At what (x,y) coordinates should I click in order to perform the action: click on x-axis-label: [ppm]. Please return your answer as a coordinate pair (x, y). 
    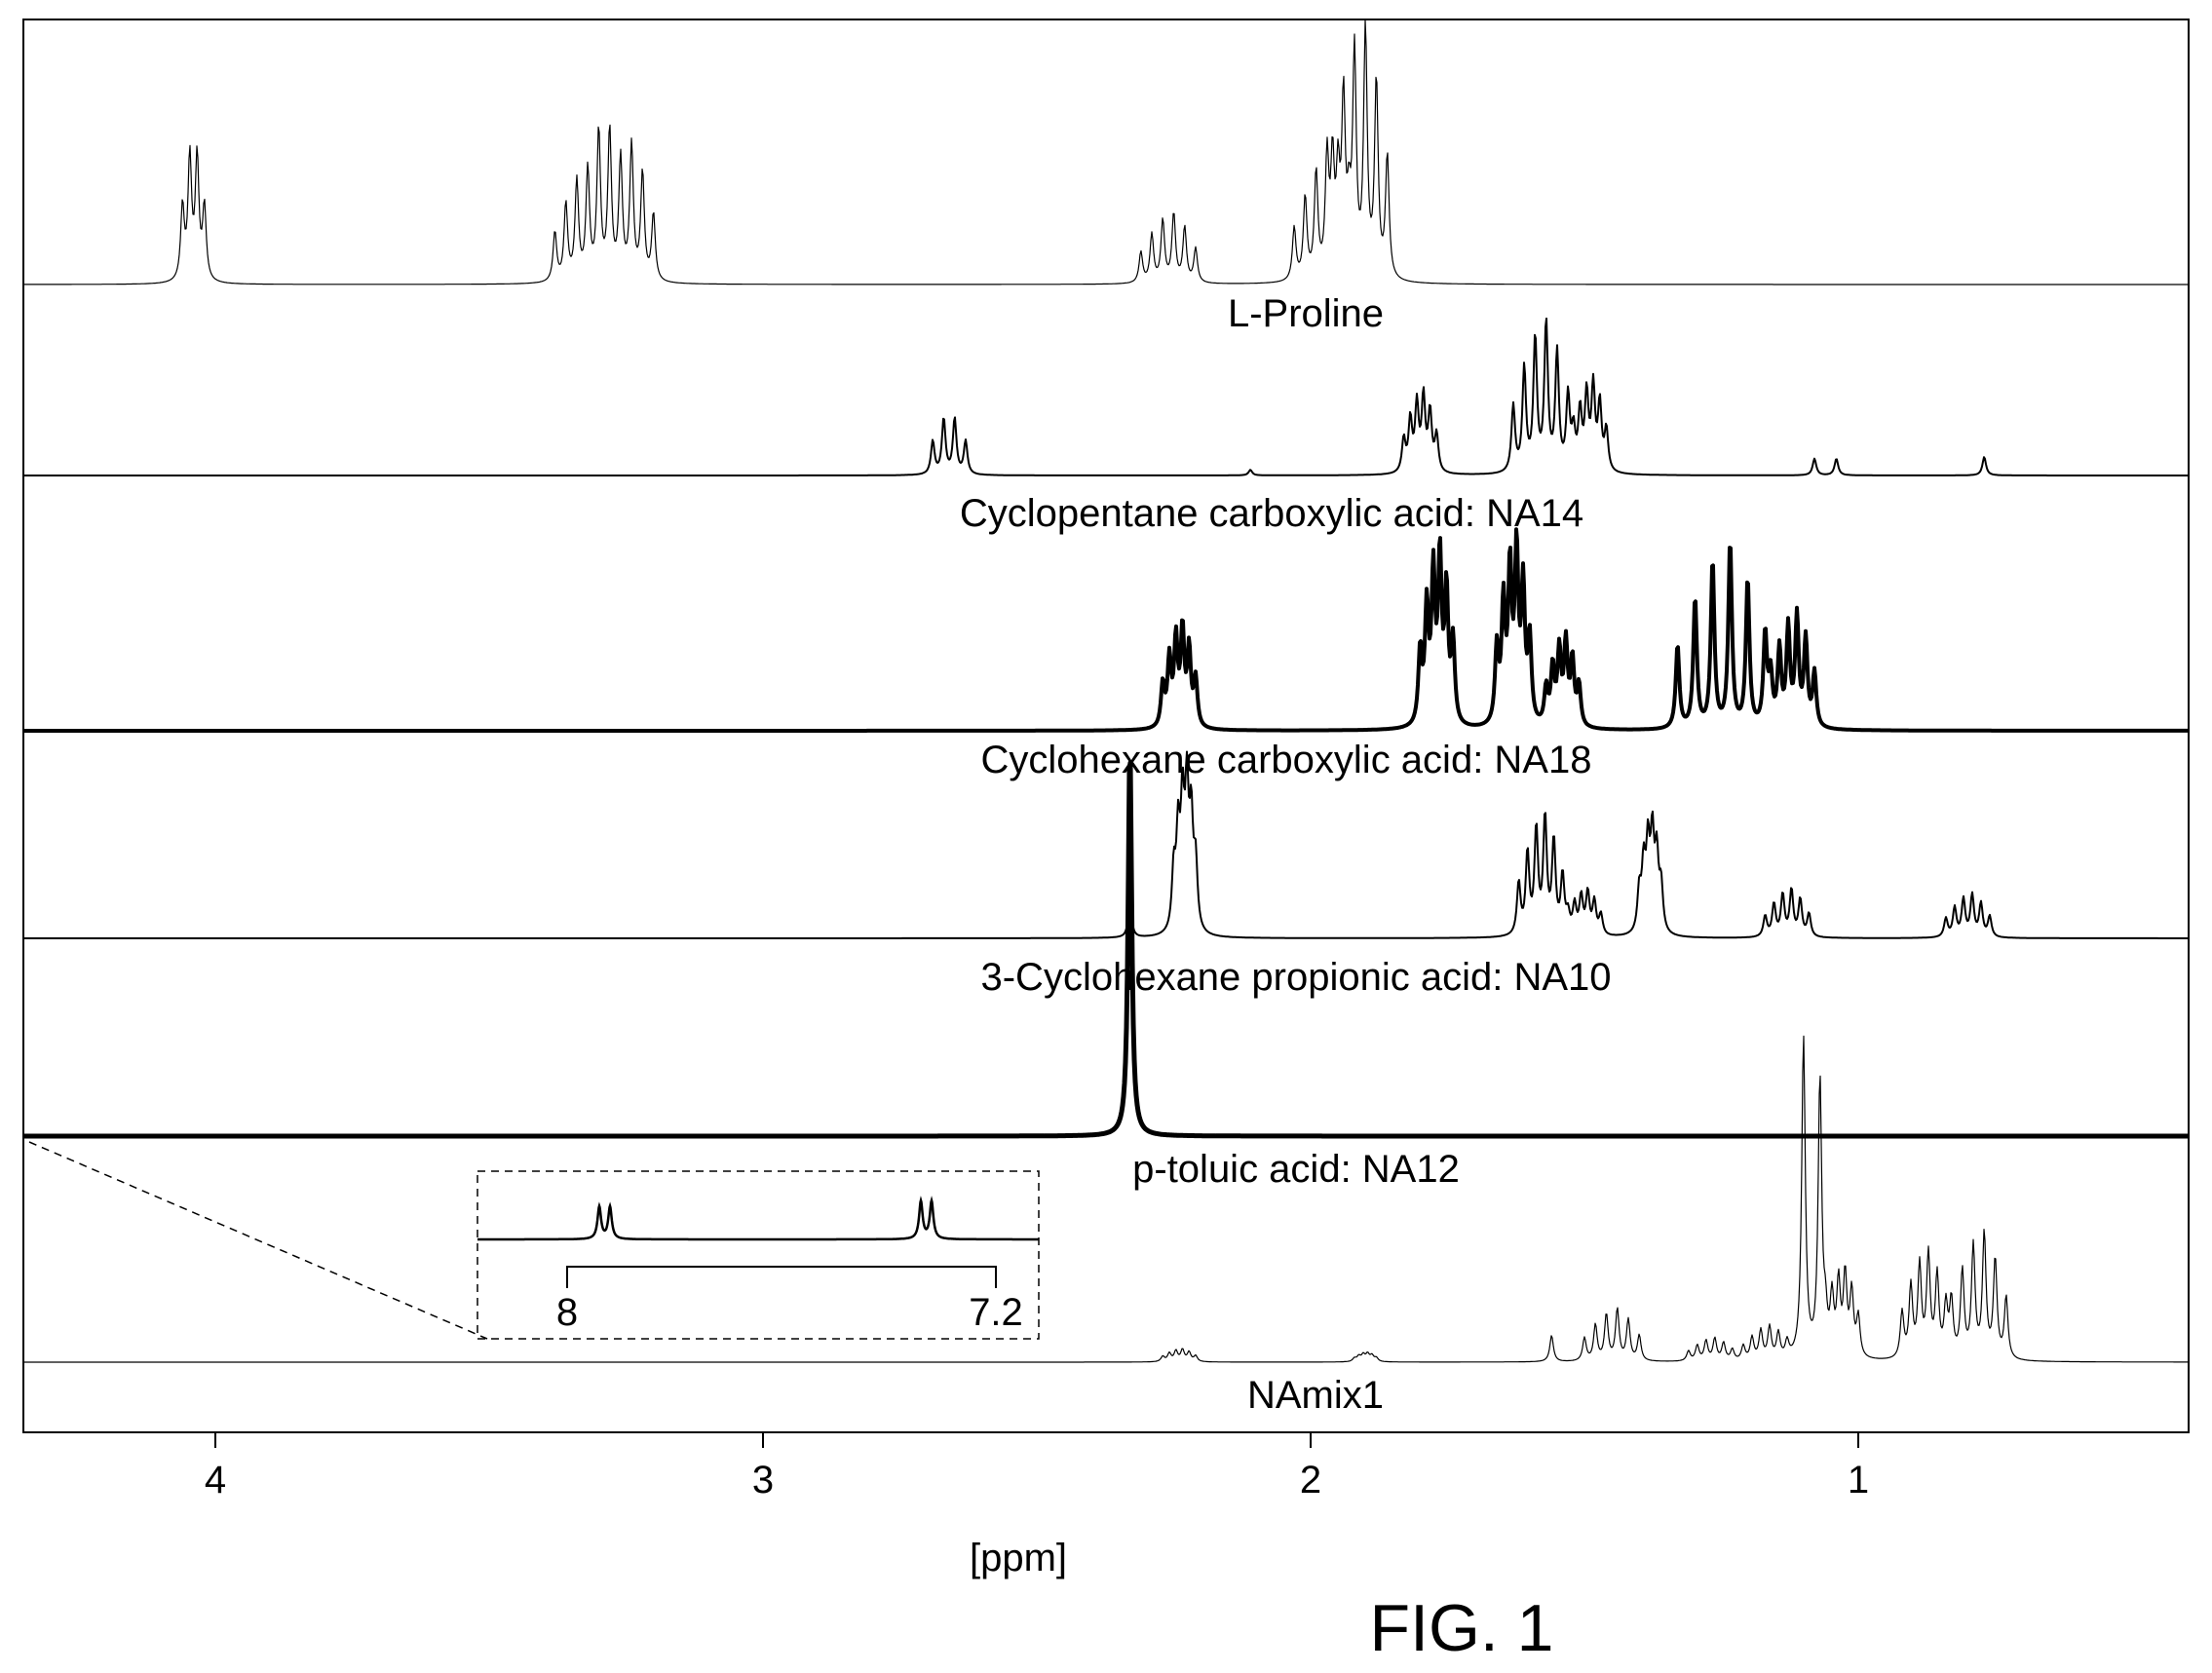
    Looking at the image, I should click on (1019, 1558).